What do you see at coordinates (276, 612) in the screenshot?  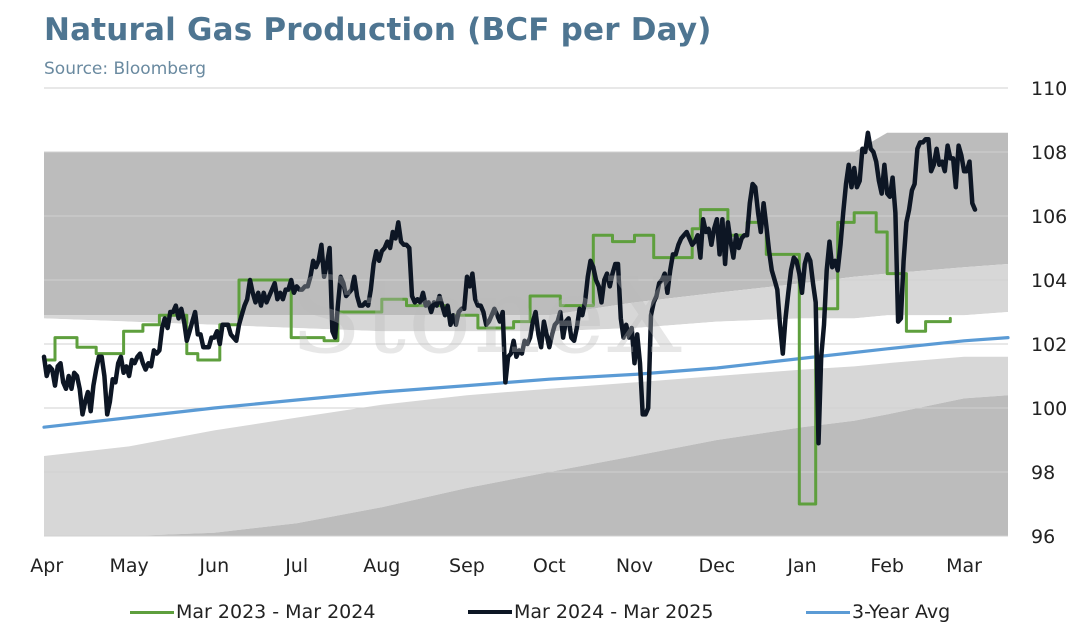 I see `legend-label: Mar 2023 - Mar 2024` at bounding box center [276, 612].